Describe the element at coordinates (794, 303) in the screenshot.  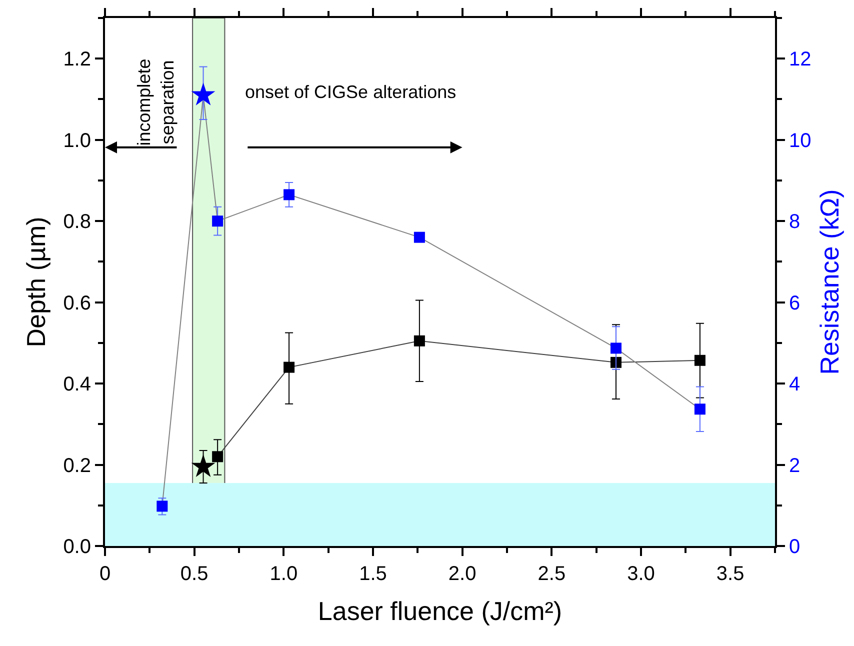
I see `y2-tick-label: 6` at that location.